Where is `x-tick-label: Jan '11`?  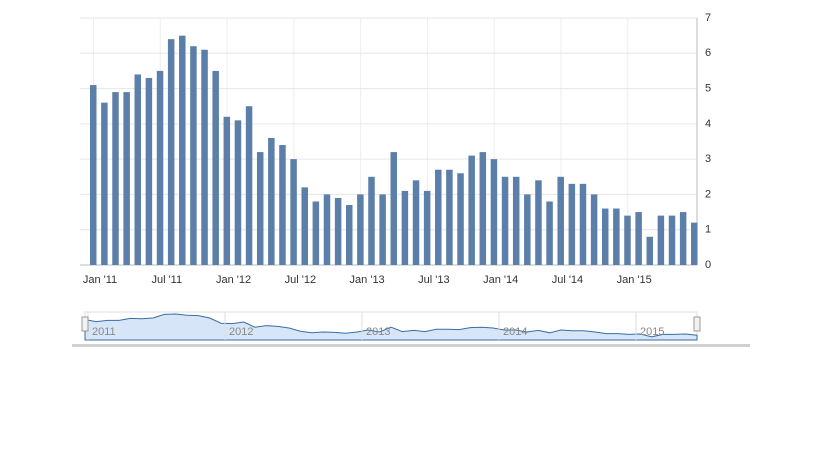
x-tick-label: Jan '11 is located at coordinates (100, 280).